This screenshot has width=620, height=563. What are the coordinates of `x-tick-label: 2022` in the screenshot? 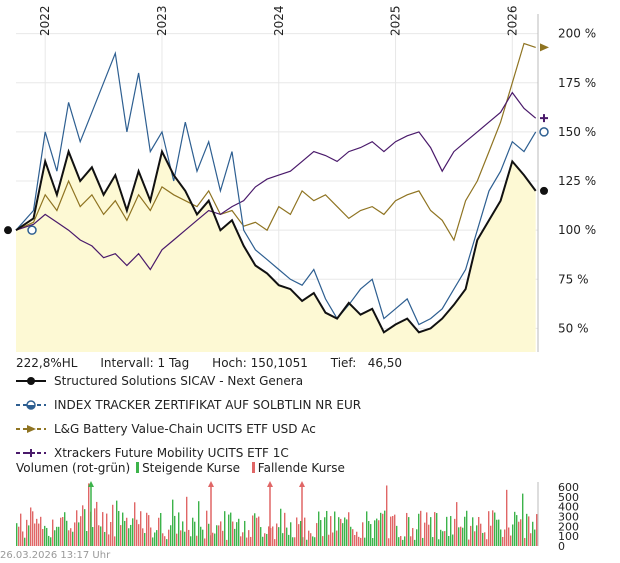 It's located at (45, 20).